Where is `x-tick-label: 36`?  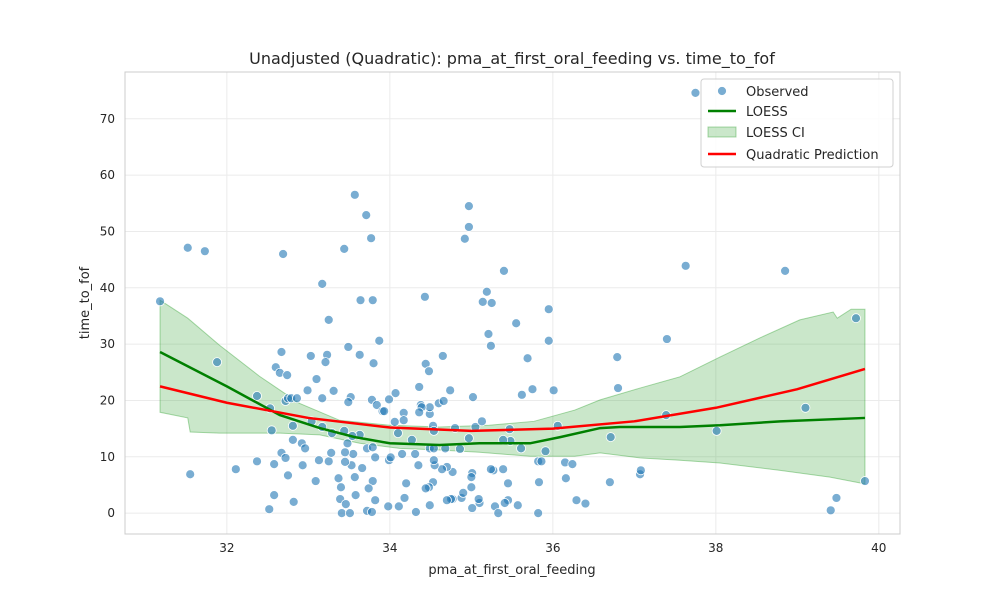
x-tick-label: 36 is located at coordinates (552, 548).